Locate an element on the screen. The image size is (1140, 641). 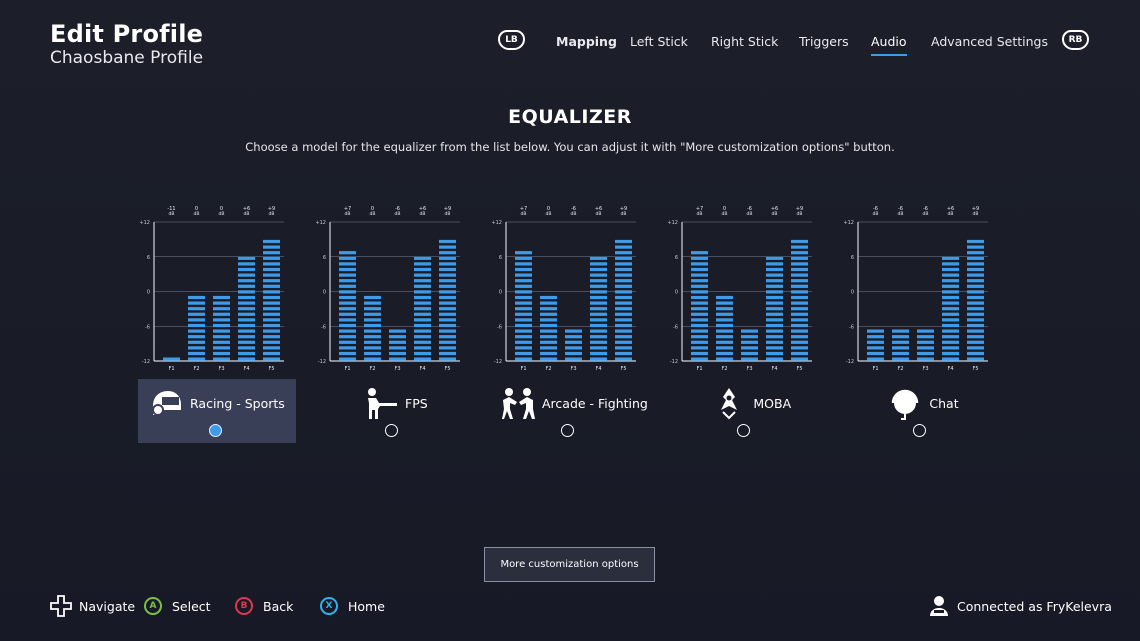
y-tick-label: +12 is located at coordinates (848, 223).